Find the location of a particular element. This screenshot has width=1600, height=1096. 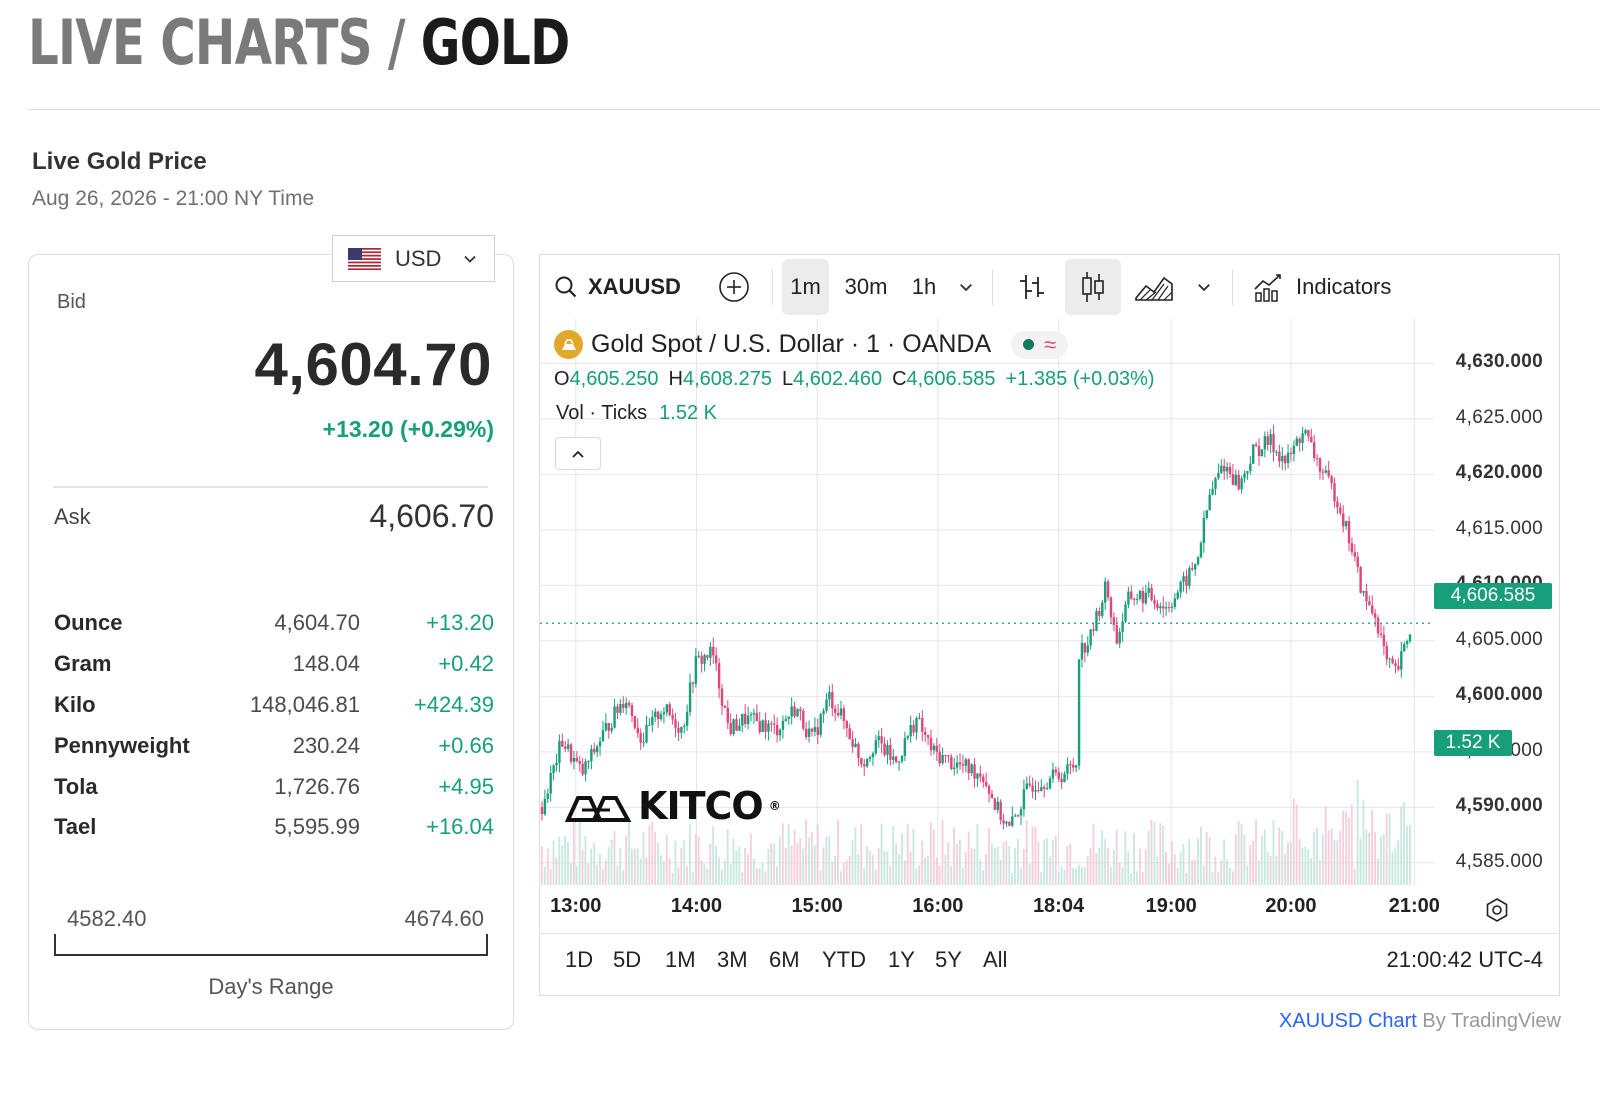

search-icon is located at coordinates (566, 287).